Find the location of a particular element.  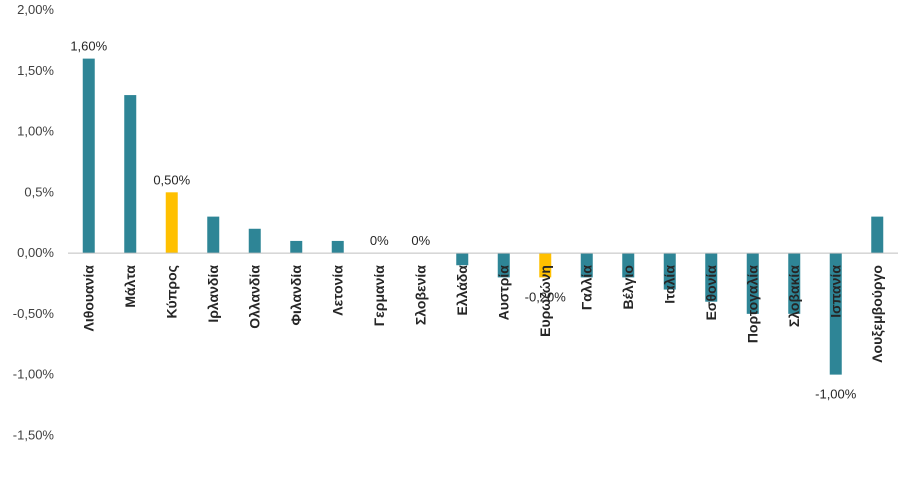

category-label: Σλοβενία is located at coordinates (421, 295).